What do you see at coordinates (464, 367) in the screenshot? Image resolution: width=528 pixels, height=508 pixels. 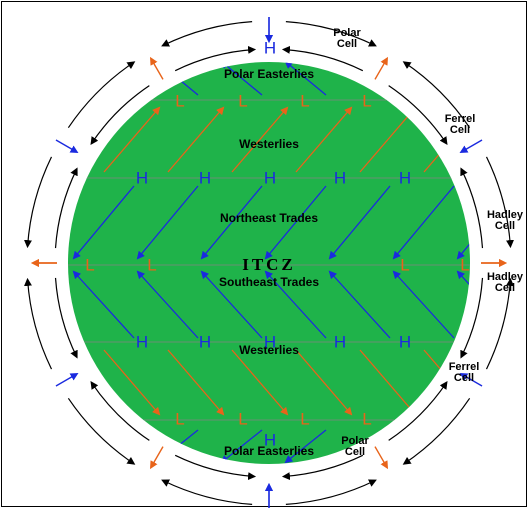 I see `cell-label: Ferrel` at bounding box center [464, 367].